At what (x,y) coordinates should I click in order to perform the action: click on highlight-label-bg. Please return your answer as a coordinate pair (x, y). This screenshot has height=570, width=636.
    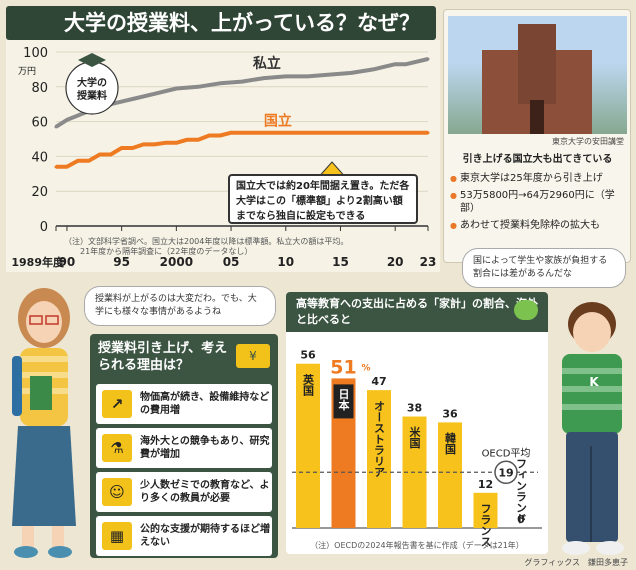
    Looking at the image, I should click on (343, 401).